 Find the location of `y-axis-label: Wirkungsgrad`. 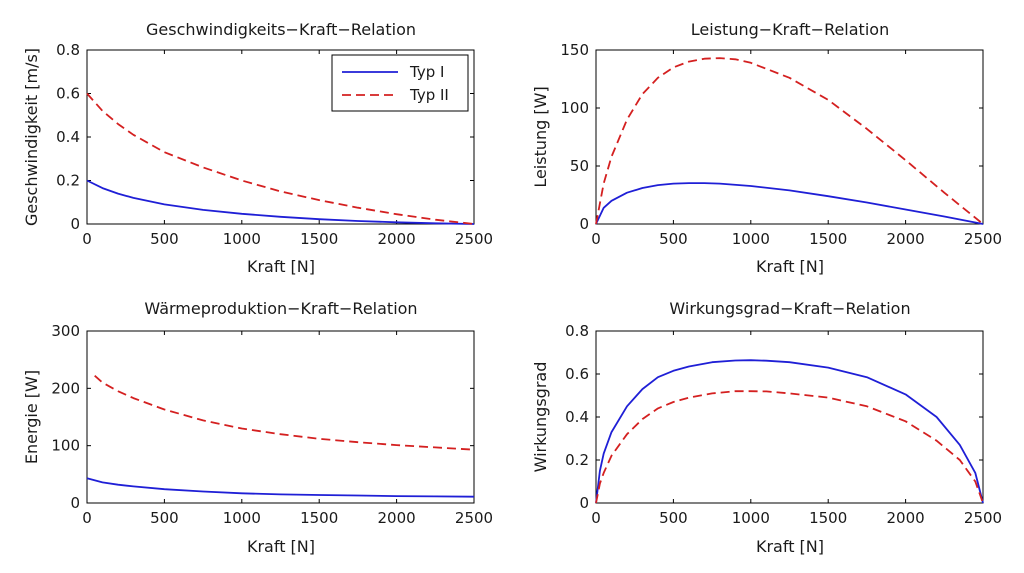

y-axis-label: Wirkungsgrad is located at coordinates (540, 417).